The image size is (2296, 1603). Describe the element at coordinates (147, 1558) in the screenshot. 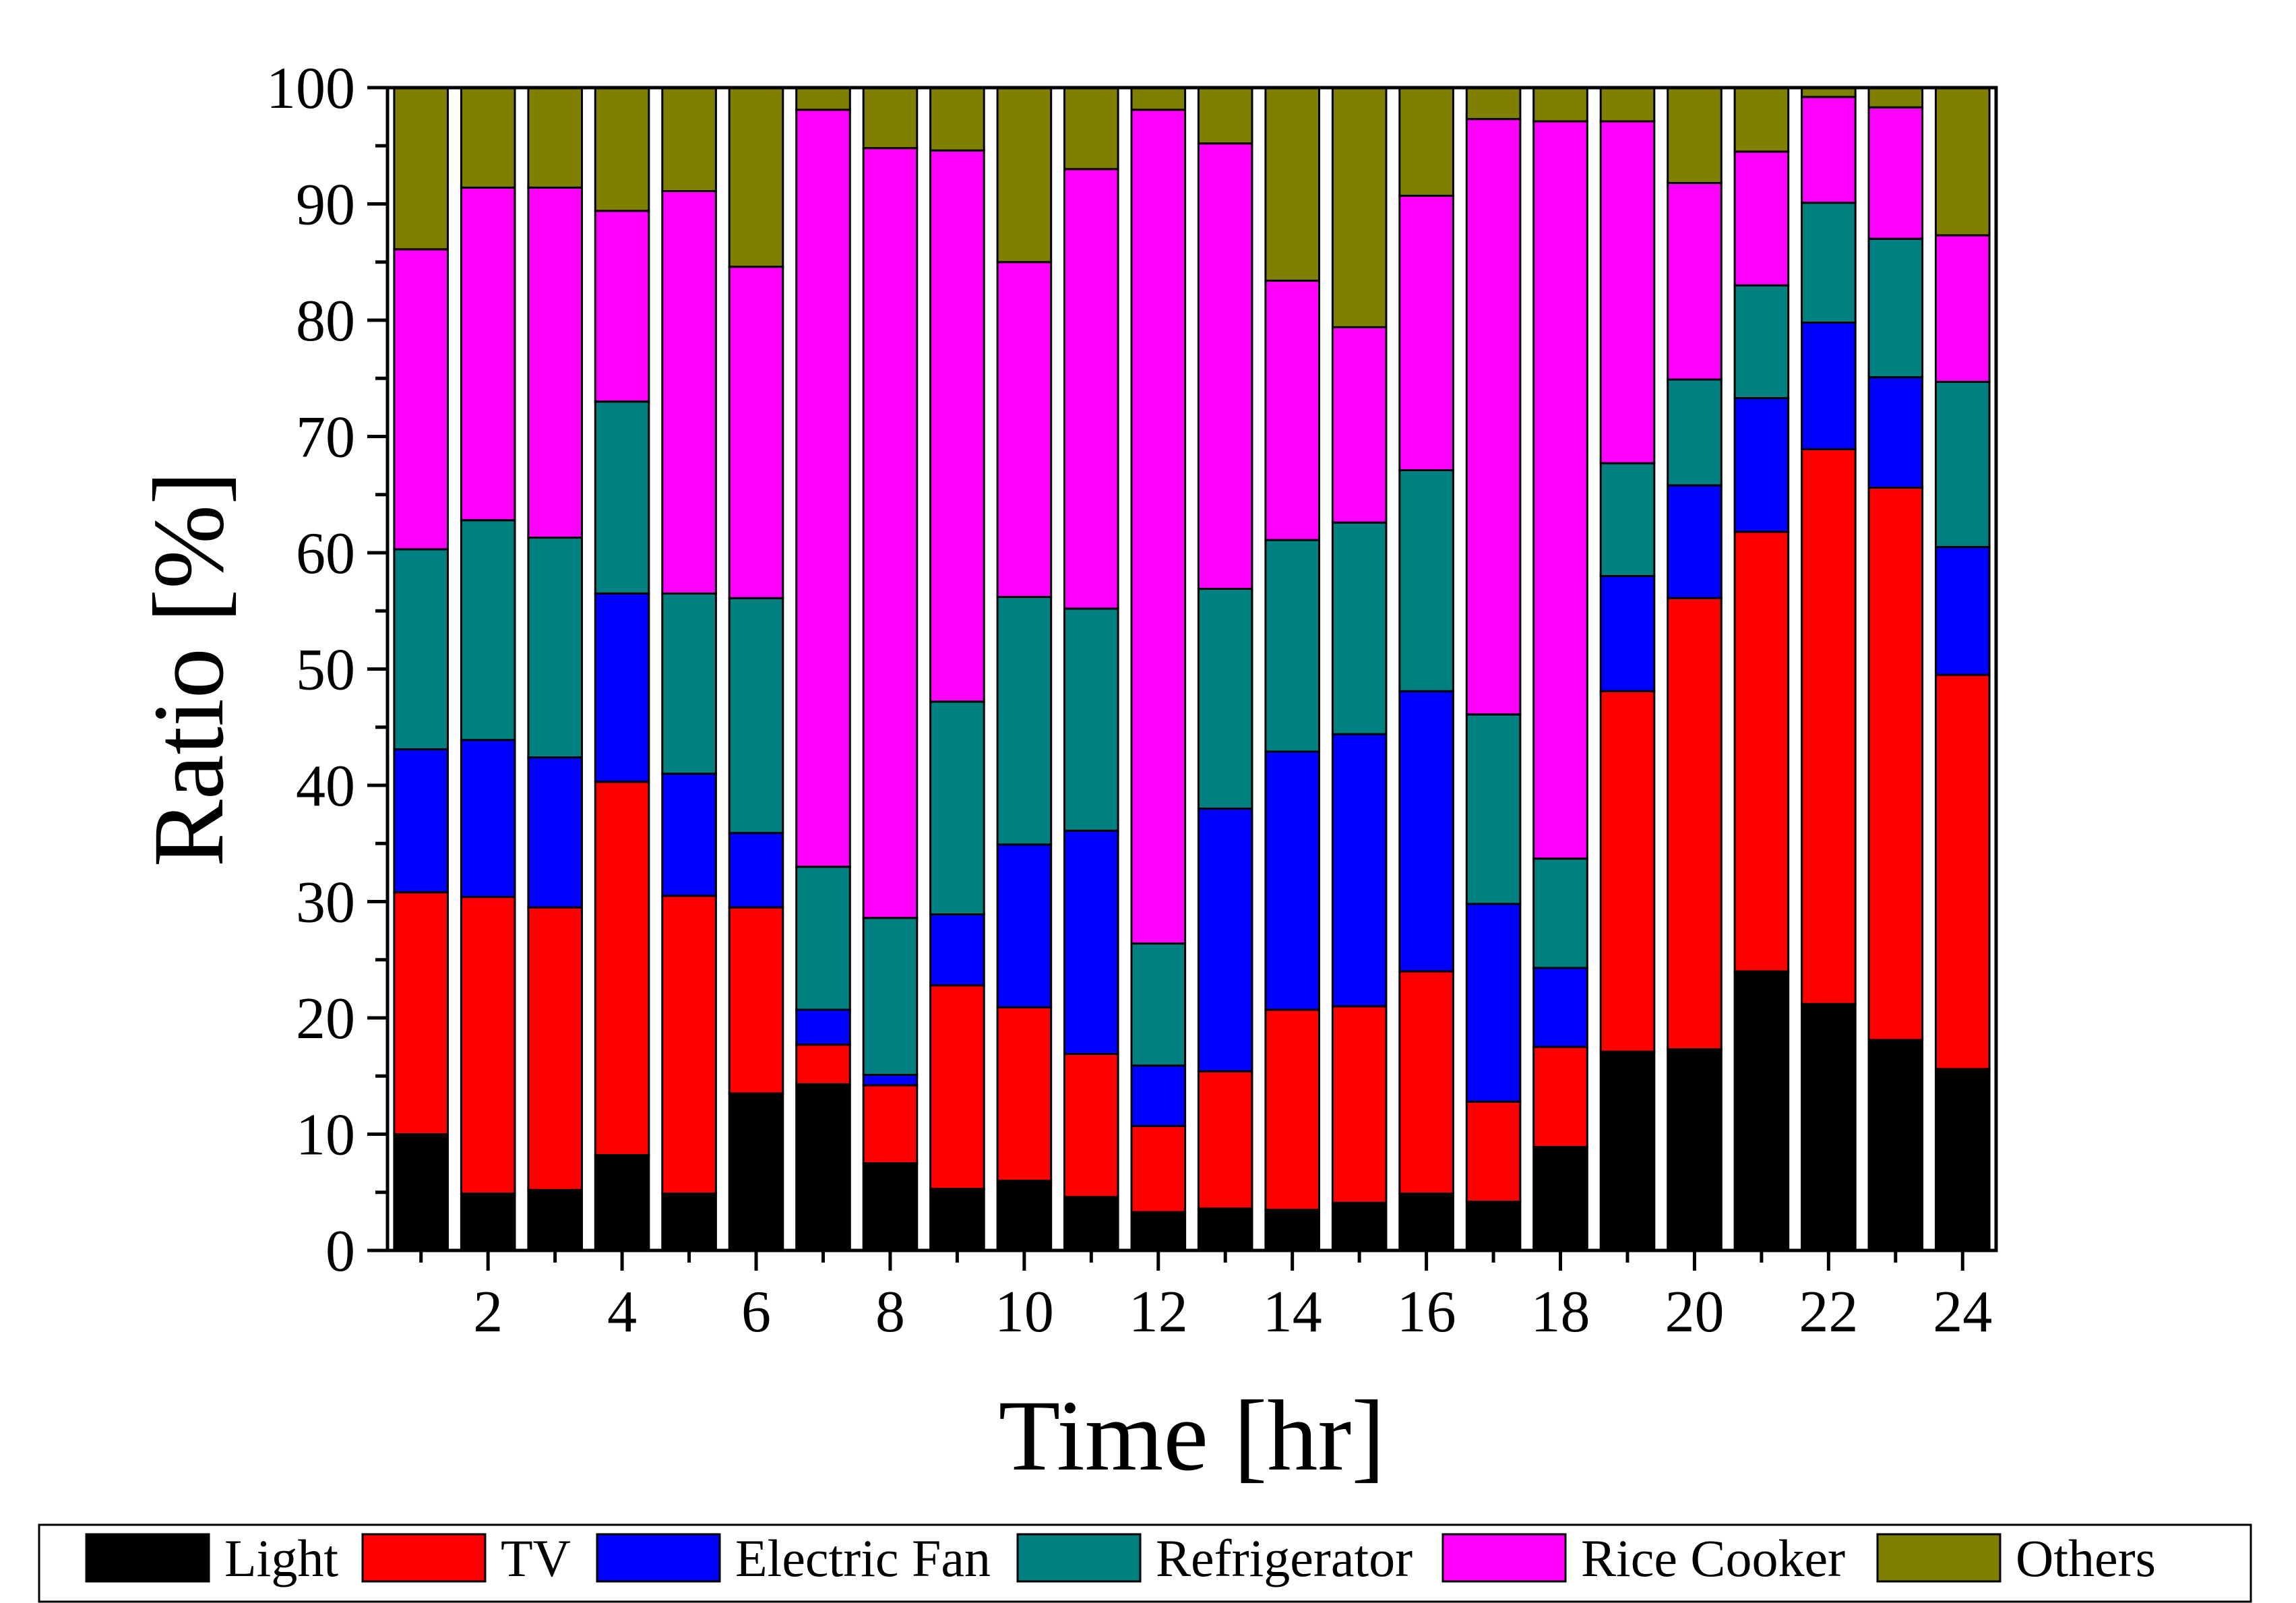

I see `legend-swatch-light` at that location.